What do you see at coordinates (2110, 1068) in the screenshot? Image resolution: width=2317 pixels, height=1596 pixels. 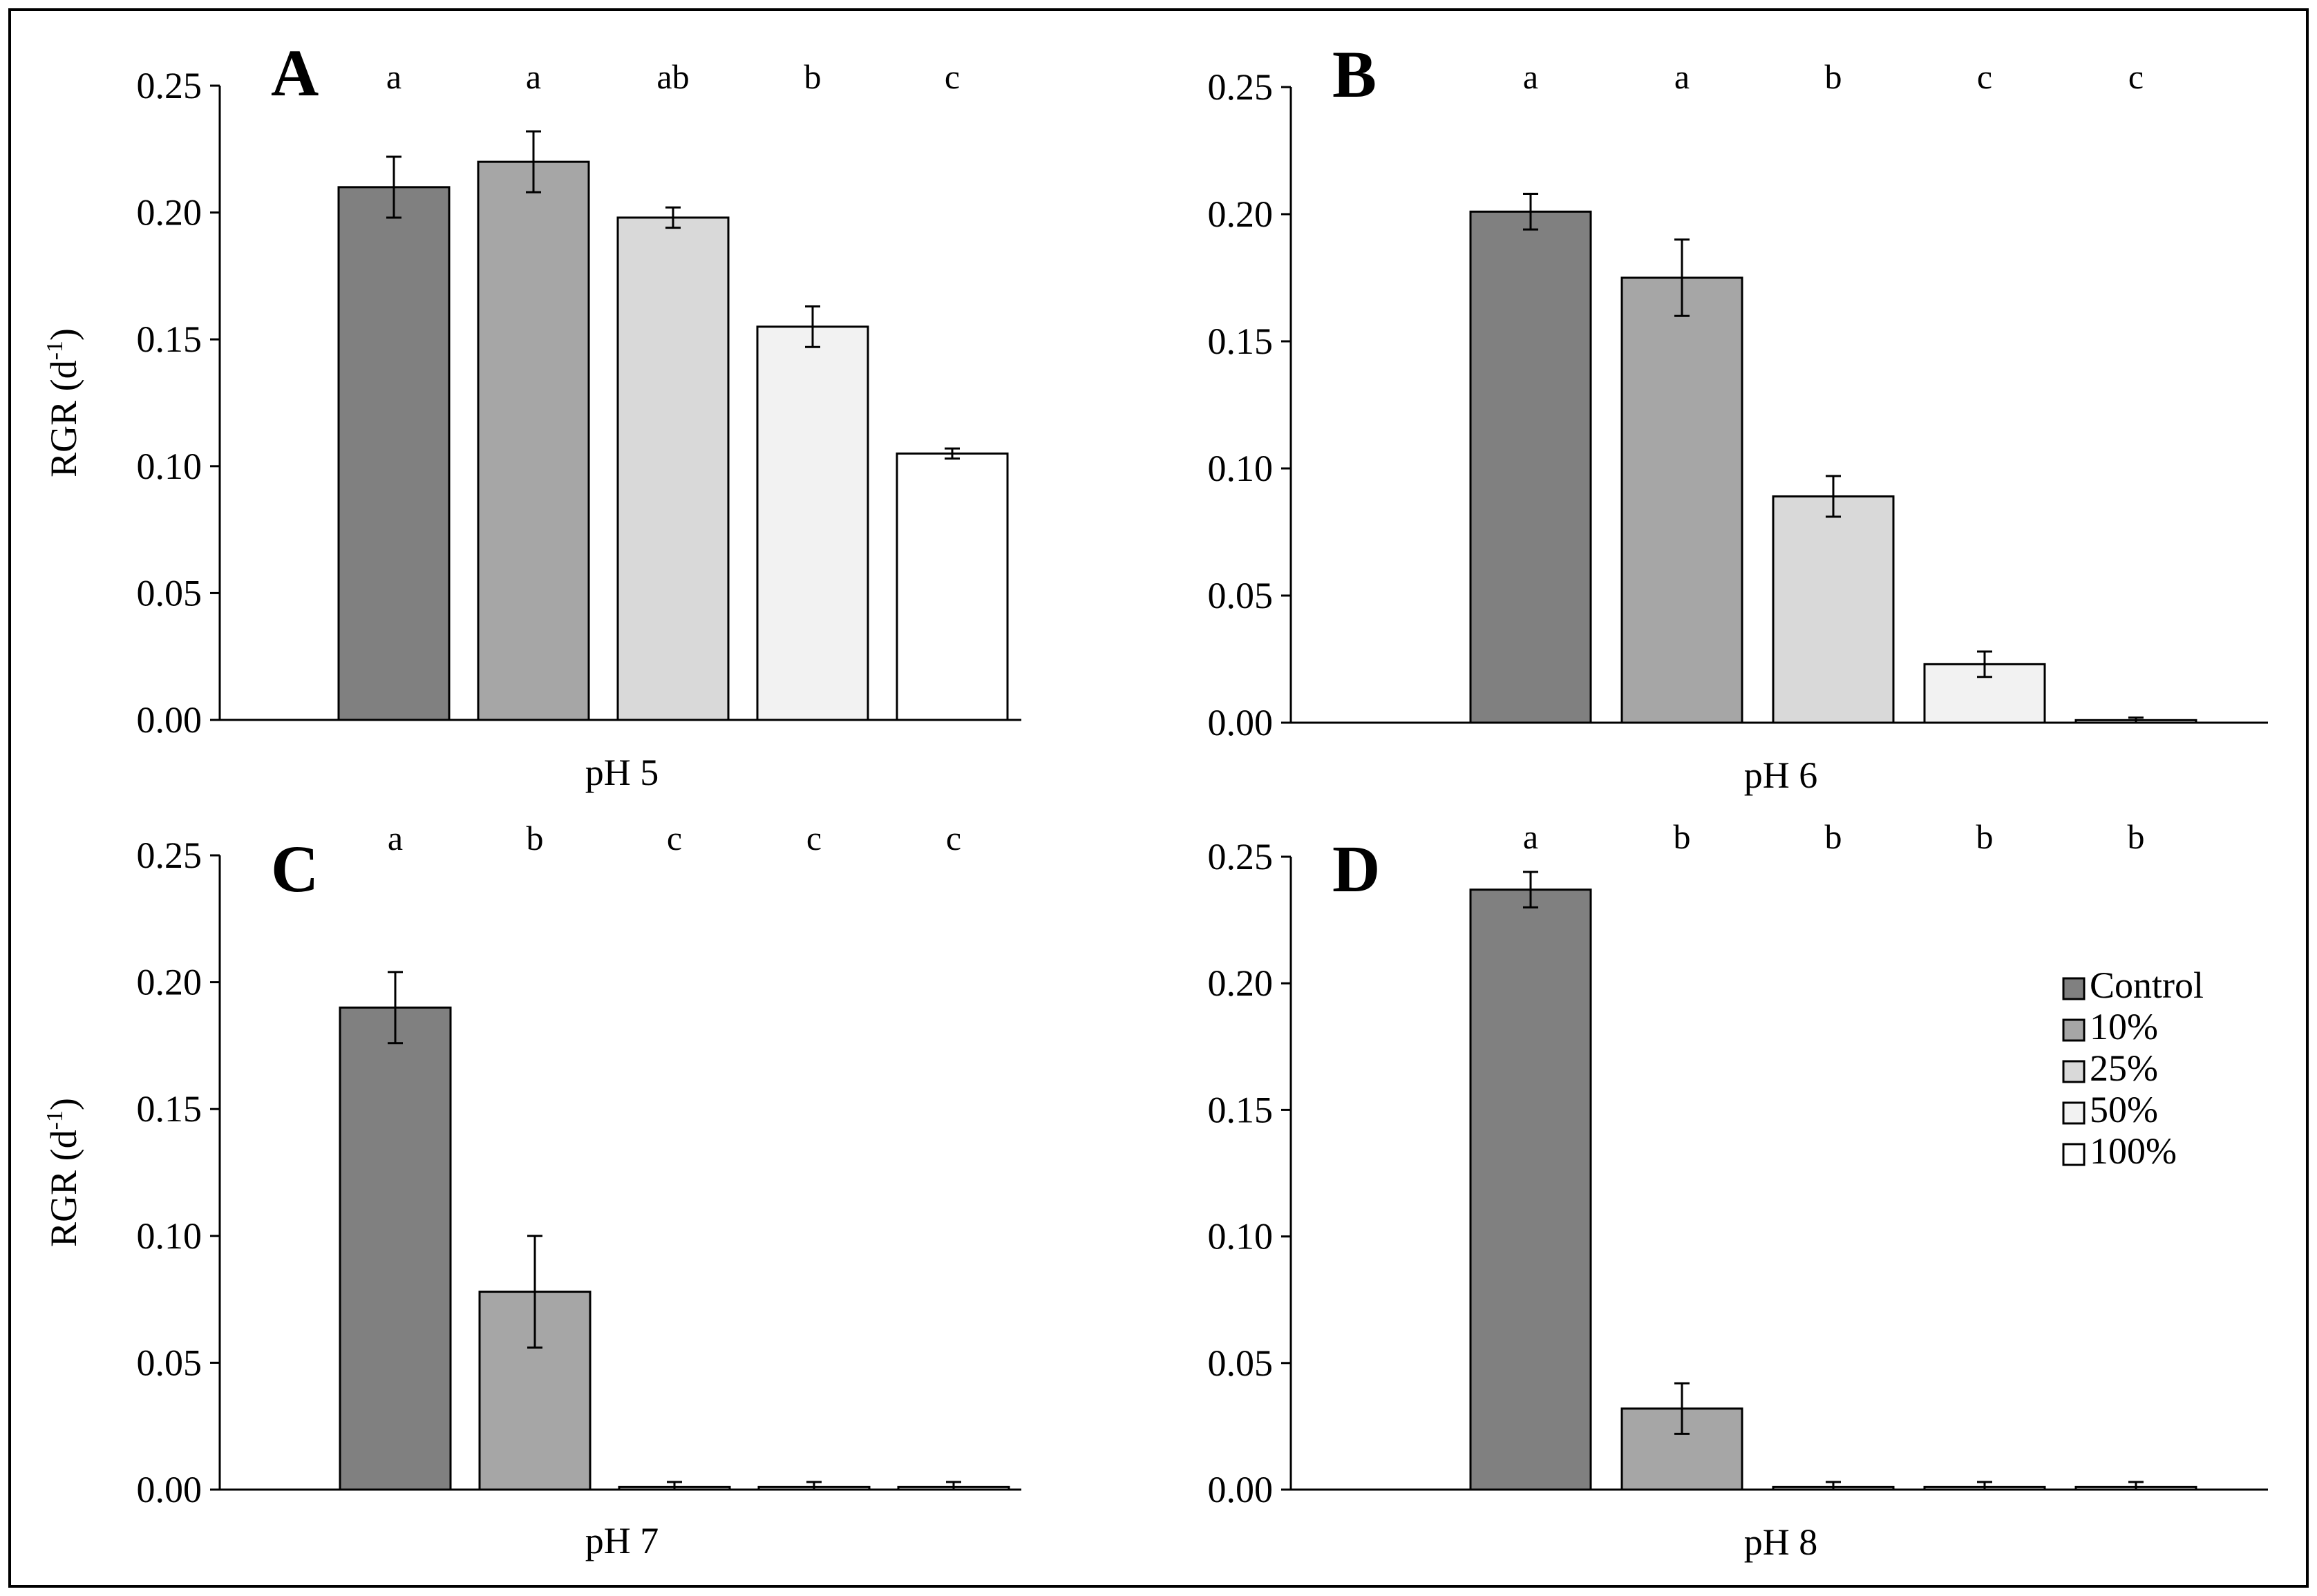 I see `legend-item: 25%` at bounding box center [2110, 1068].